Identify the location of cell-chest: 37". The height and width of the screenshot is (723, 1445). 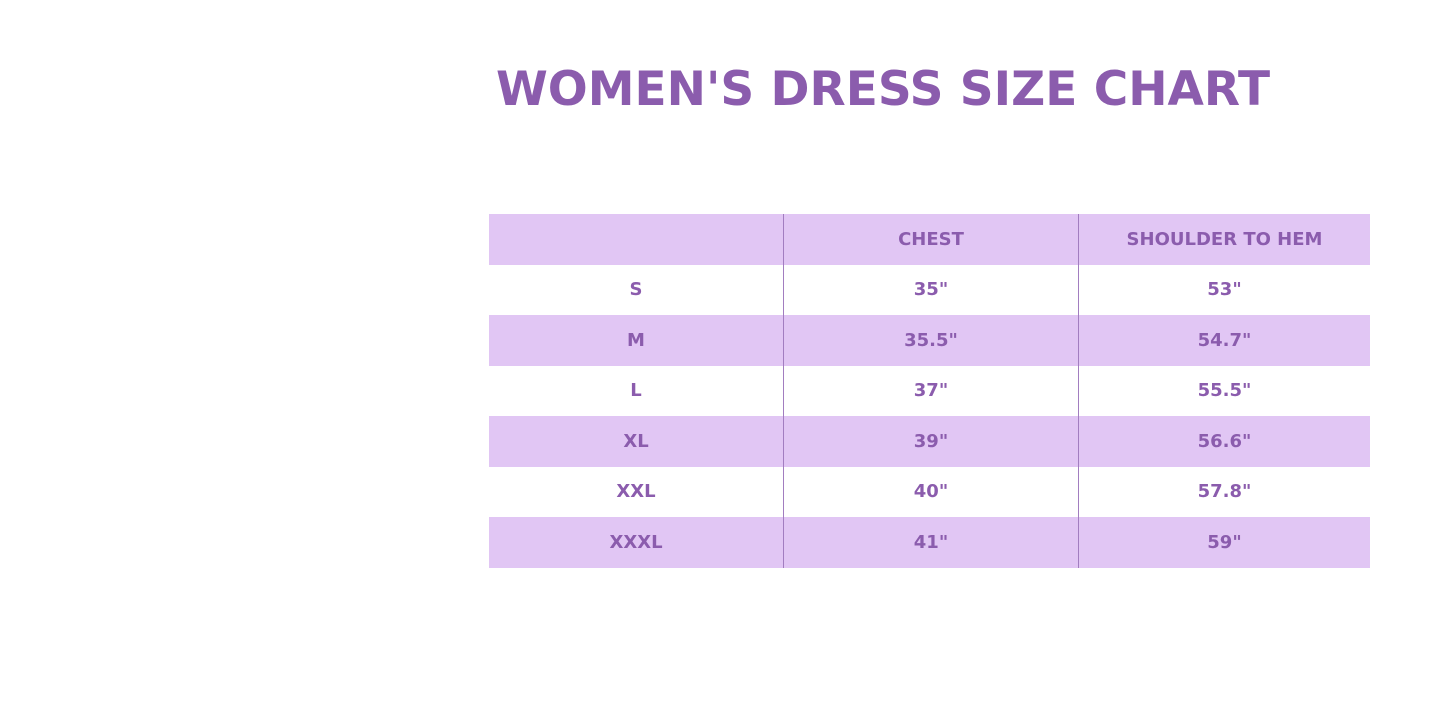
(931, 390).